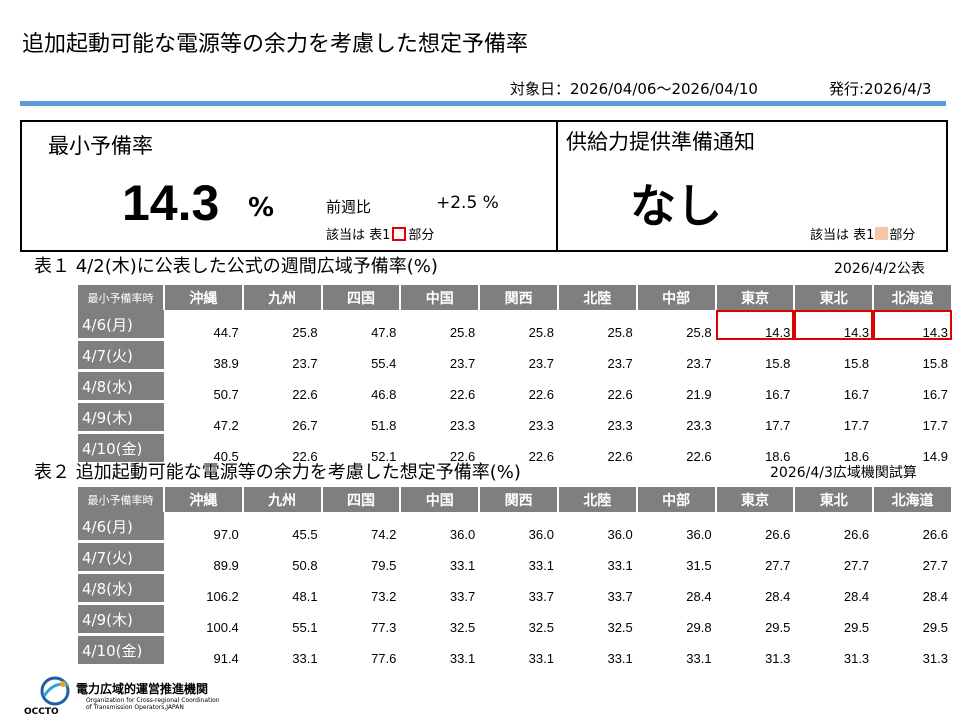 Image resolution: width=960 pixels, height=720 pixels. What do you see at coordinates (384, 332) in the screenshot?
I see `table-cell: 47.8` at bounding box center [384, 332].